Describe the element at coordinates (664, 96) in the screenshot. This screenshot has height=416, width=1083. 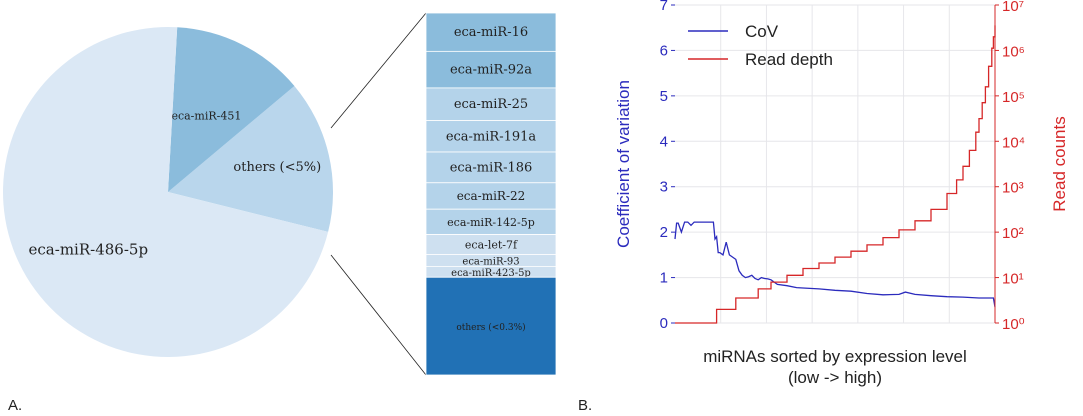
I see `y-tick-label: 5` at that location.